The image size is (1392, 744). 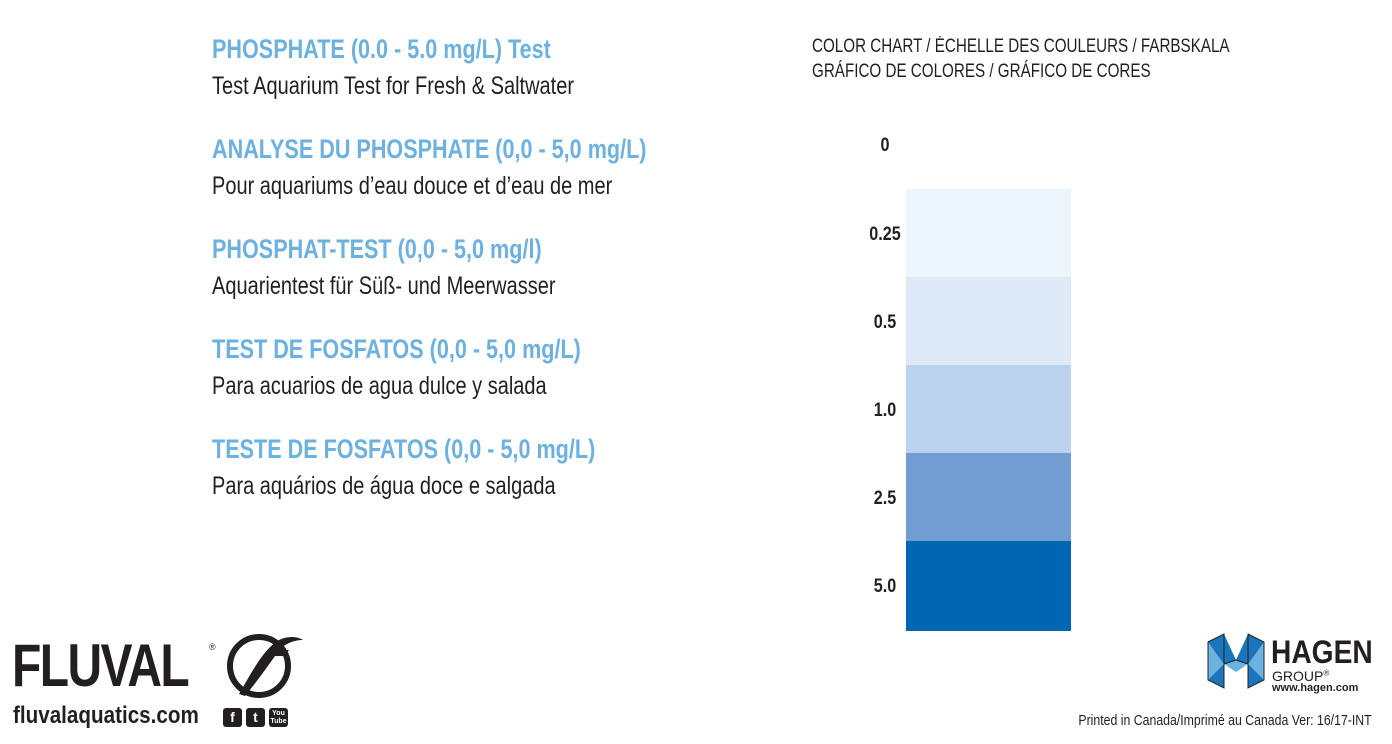 I want to click on block-subtitle: Para acuarios de agua dulce y salada, so click(x=379, y=386).